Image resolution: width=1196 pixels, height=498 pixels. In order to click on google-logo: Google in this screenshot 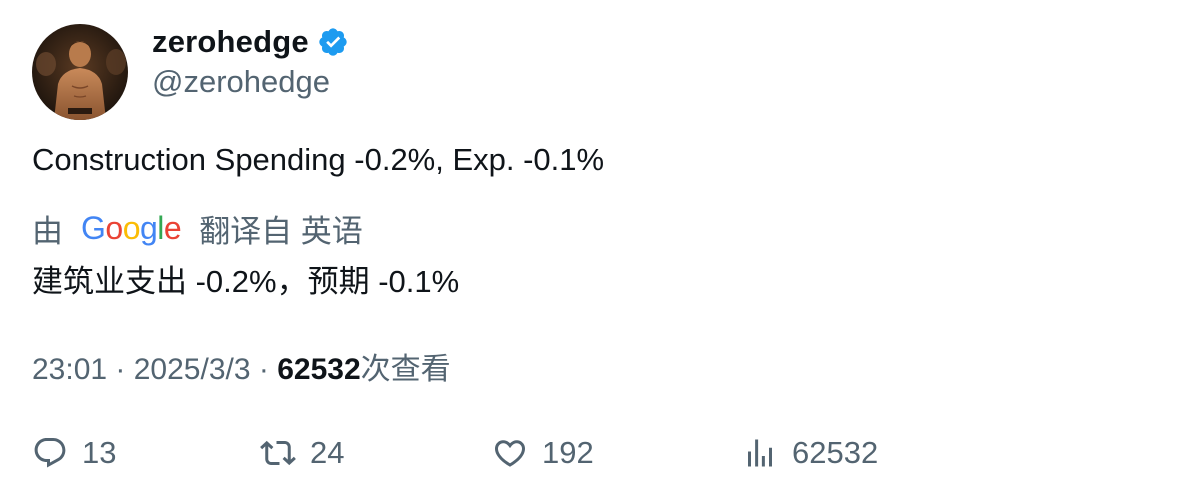, I will do `click(131, 227)`.